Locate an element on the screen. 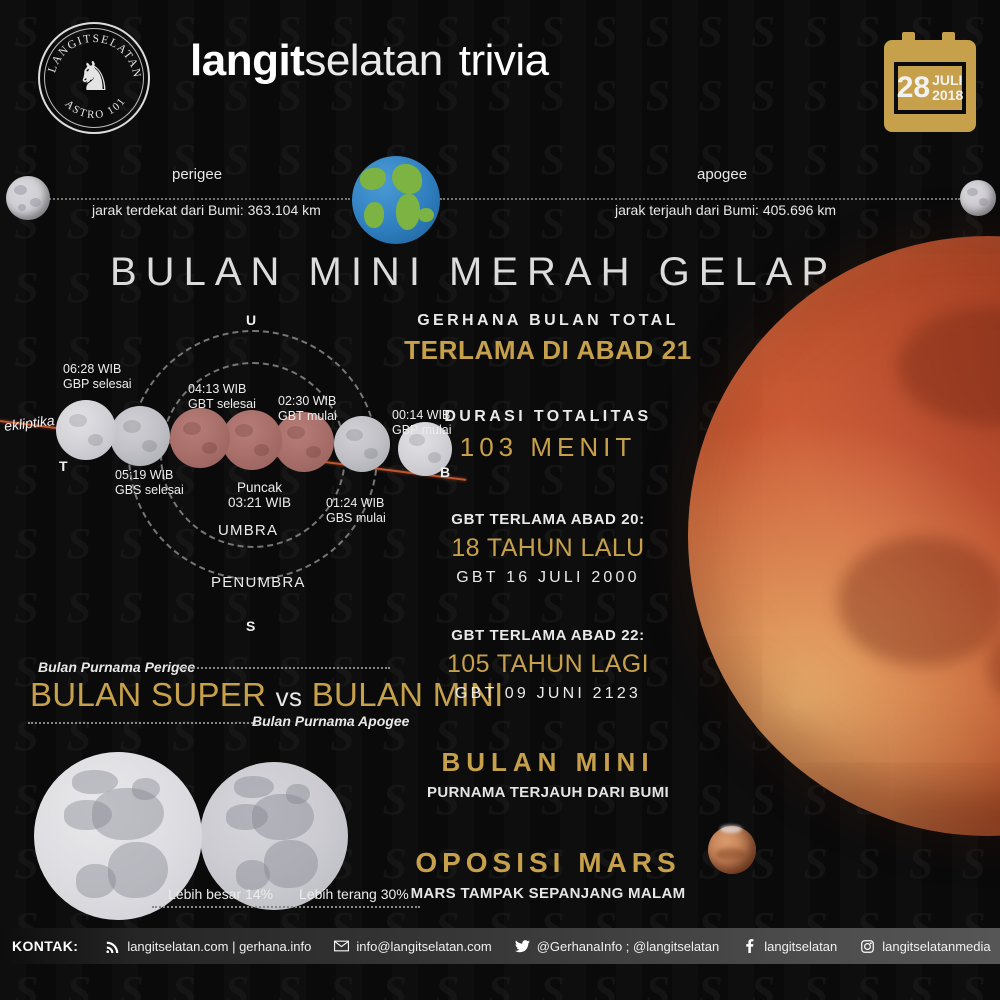 This screenshot has height=1000, width=1000. footer-item-website: langitselatan.com | gerhana.info is located at coordinates (207, 946).